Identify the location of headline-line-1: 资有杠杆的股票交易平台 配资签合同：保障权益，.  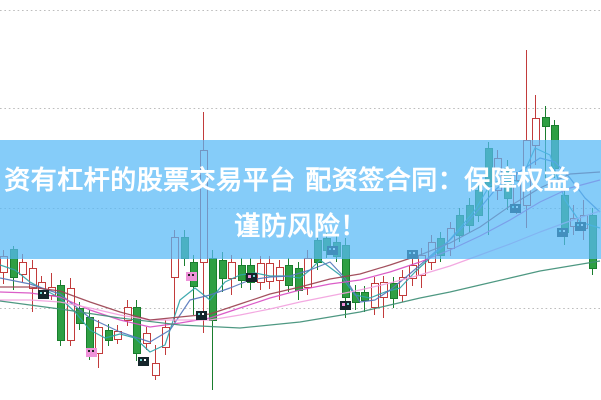
(300, 181).